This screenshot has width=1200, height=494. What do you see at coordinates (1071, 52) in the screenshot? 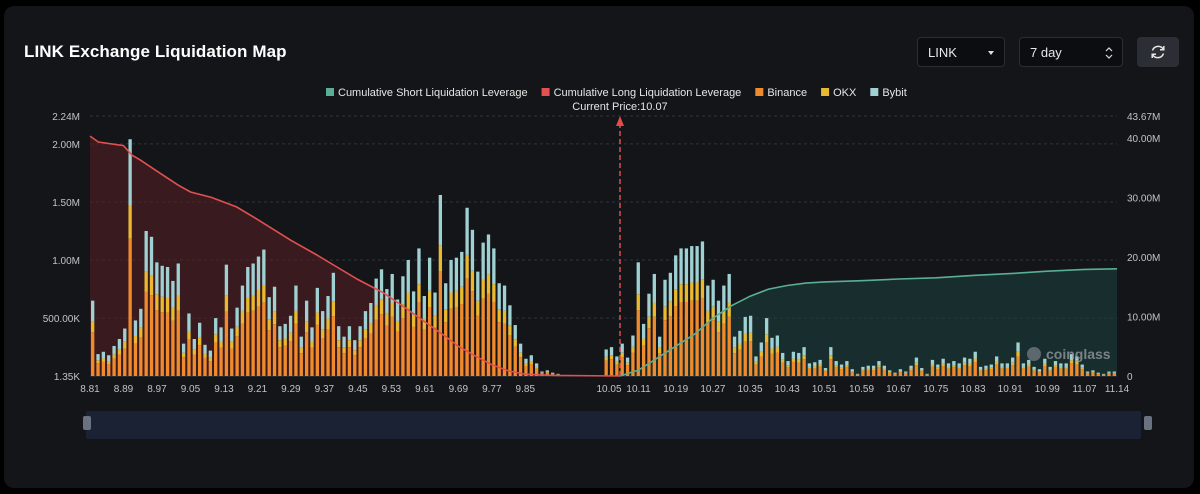
I see `range-select: 7 day` at bounding box center [1071, 52].